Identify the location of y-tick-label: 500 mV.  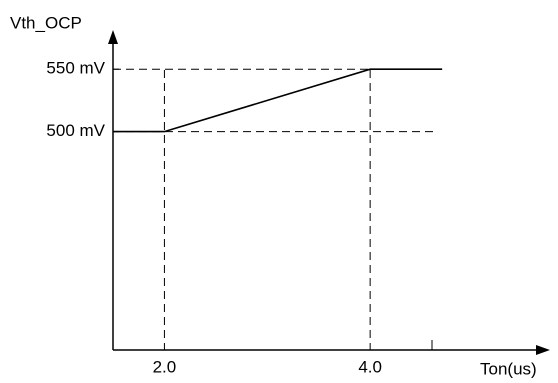
(75, 130).